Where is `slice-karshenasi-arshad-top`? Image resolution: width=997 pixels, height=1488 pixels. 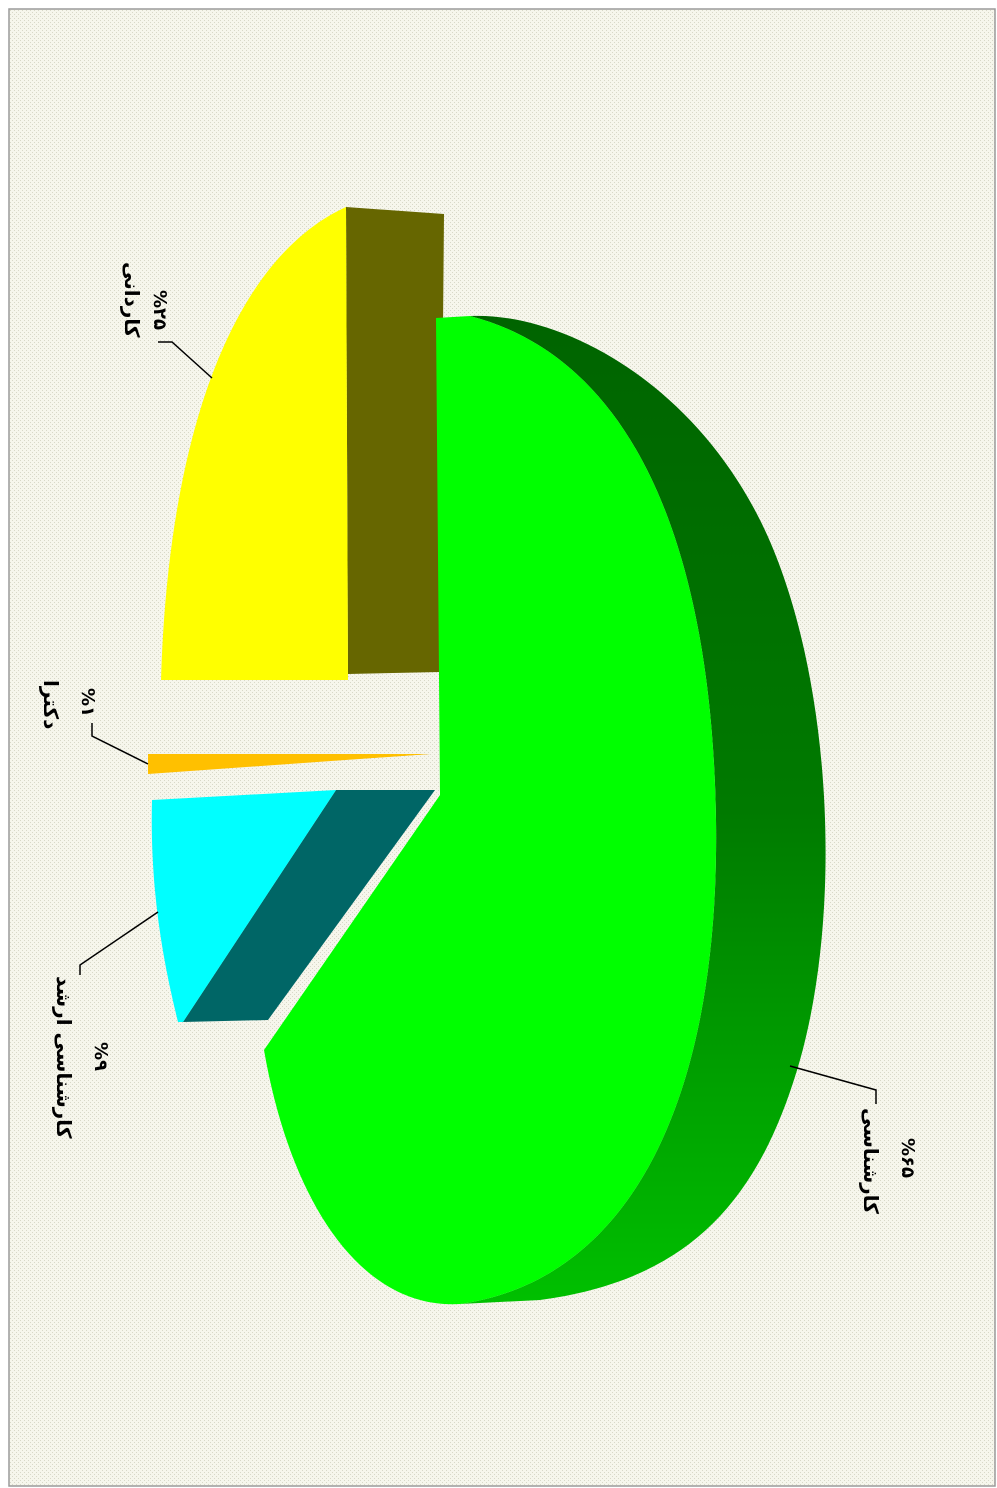
slice-karshenasi-arshad-top is located at coordinates (243, 906).